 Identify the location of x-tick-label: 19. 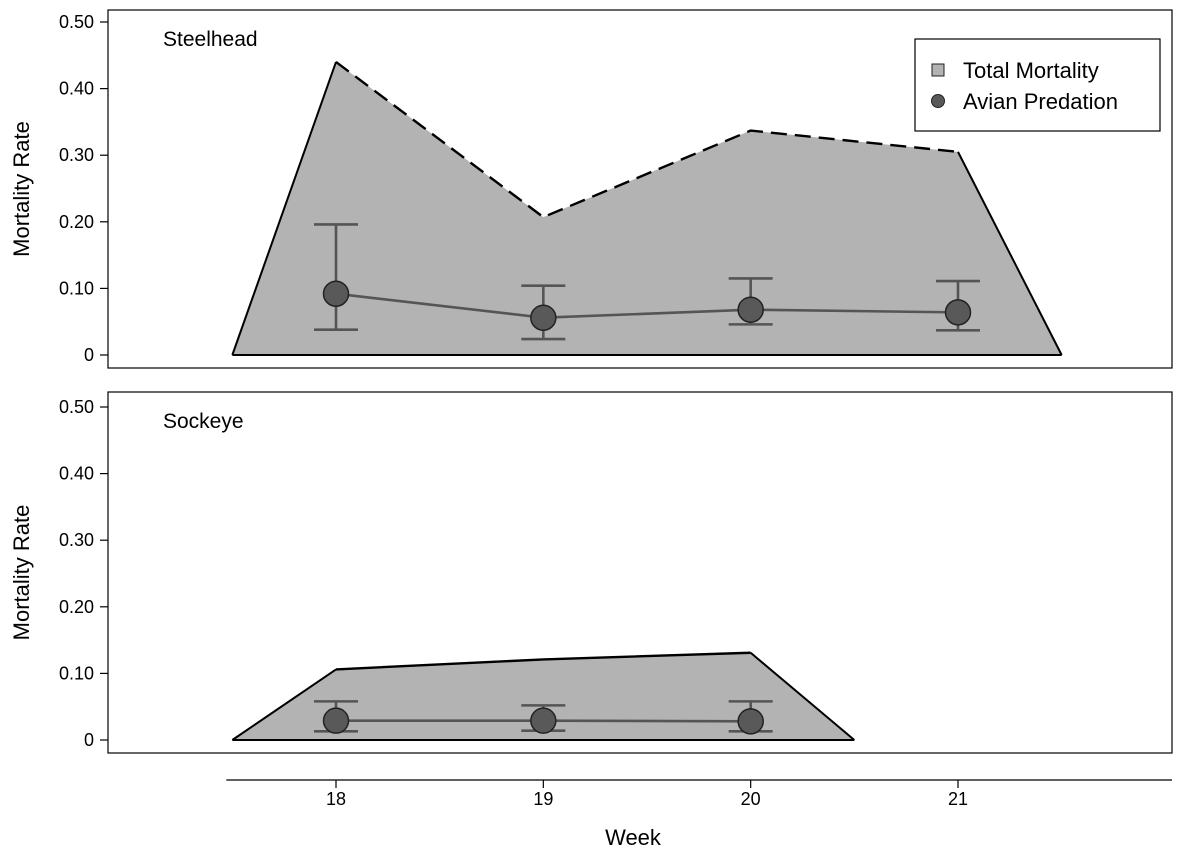
(543, 799).